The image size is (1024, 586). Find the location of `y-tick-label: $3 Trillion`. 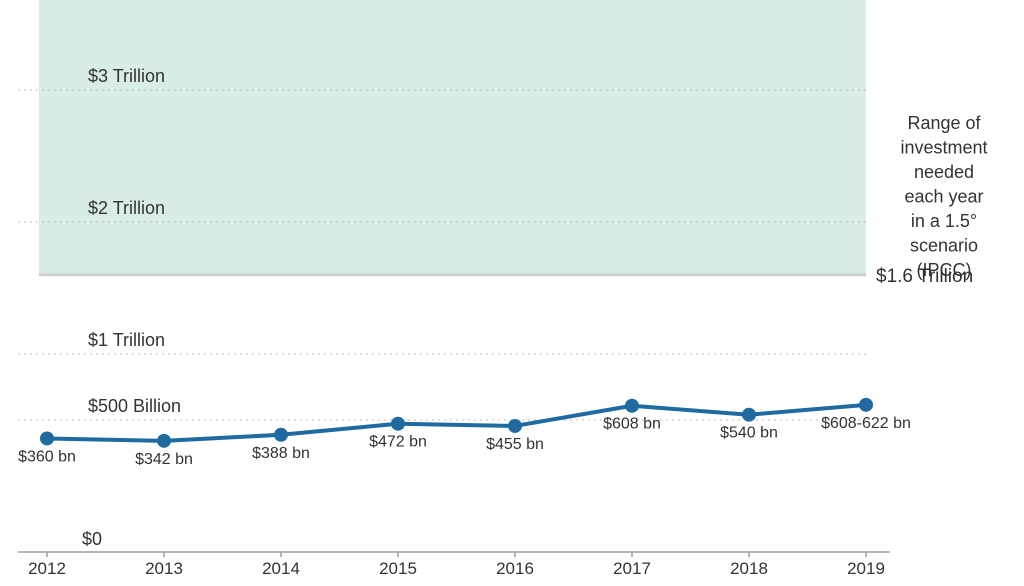

y-tick-label: $3 Trillion is located at coordinates (126, 76).